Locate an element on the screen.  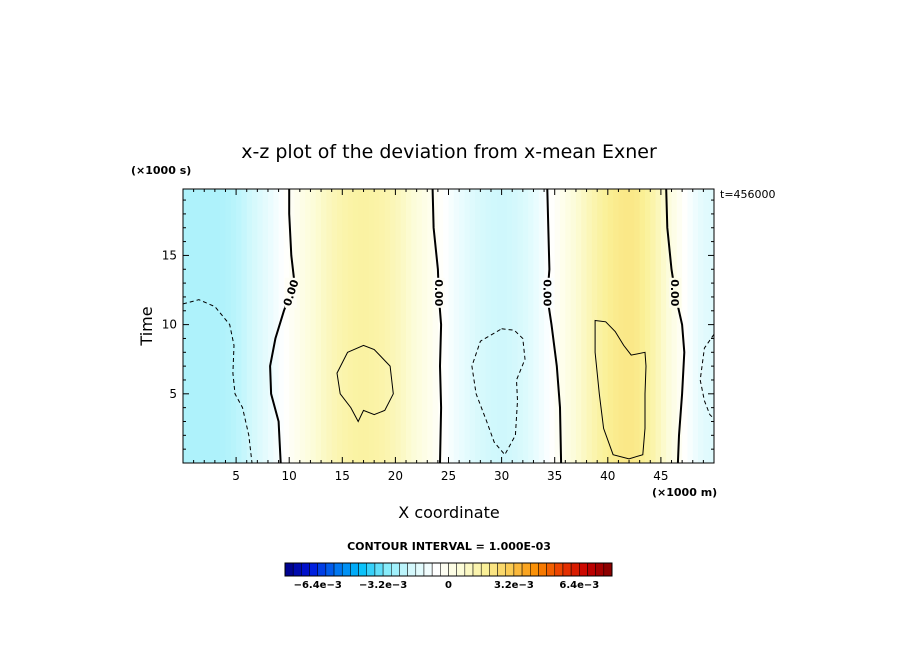
x-tick-label: 10 is located at coordinates (289, 476).